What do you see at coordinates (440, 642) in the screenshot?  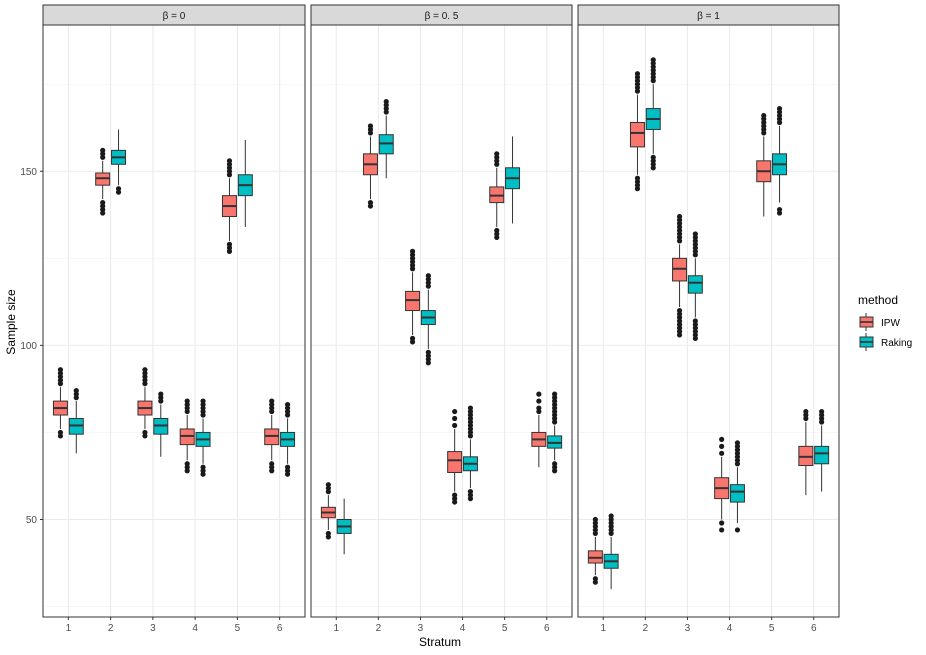 I see `x-axis-title: Stratum` at bounding box center [440, 642].